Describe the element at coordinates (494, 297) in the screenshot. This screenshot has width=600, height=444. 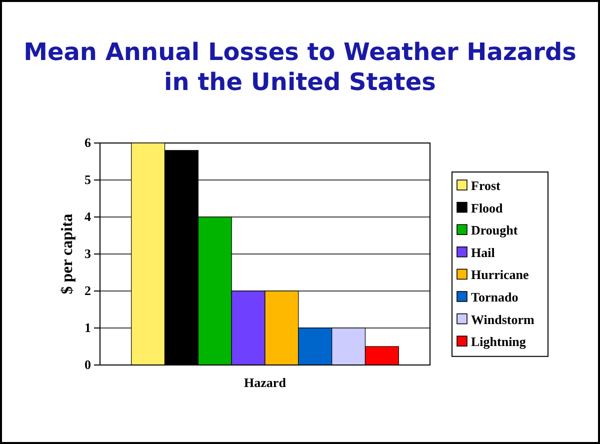
I see `legend-label: Tornado` at that location.